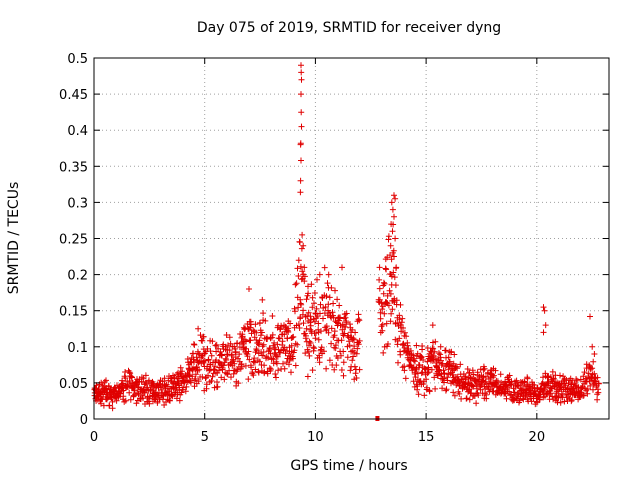  I want to click on y-tick-label: 0.2, so click(77, 276).